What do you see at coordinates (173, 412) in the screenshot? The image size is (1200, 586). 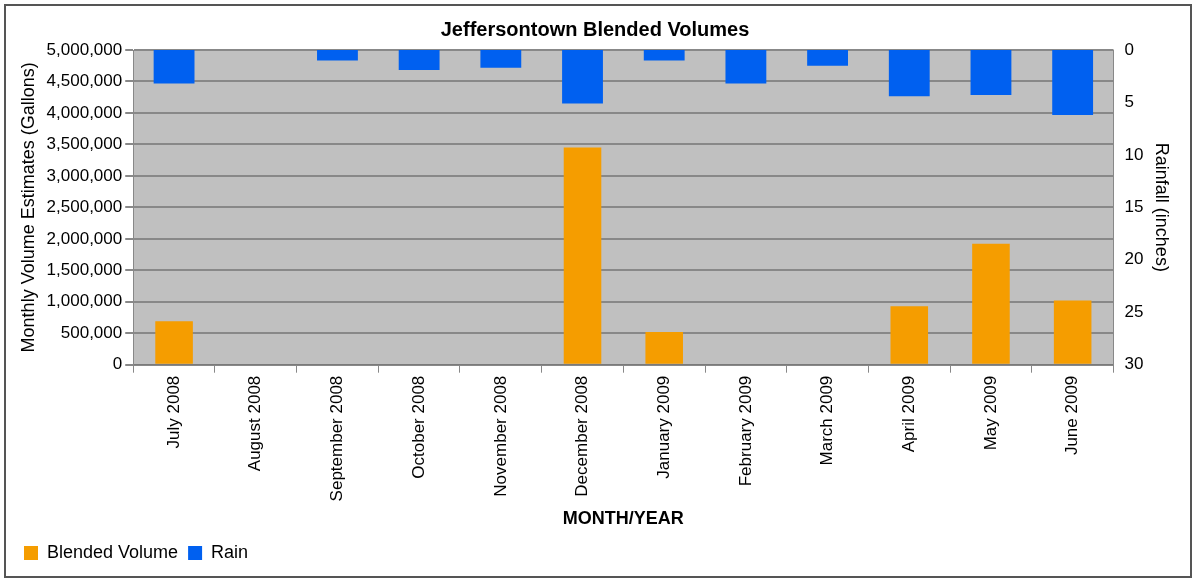 I see `x-tick-label: July 2008` at bounding box center [173, 412].